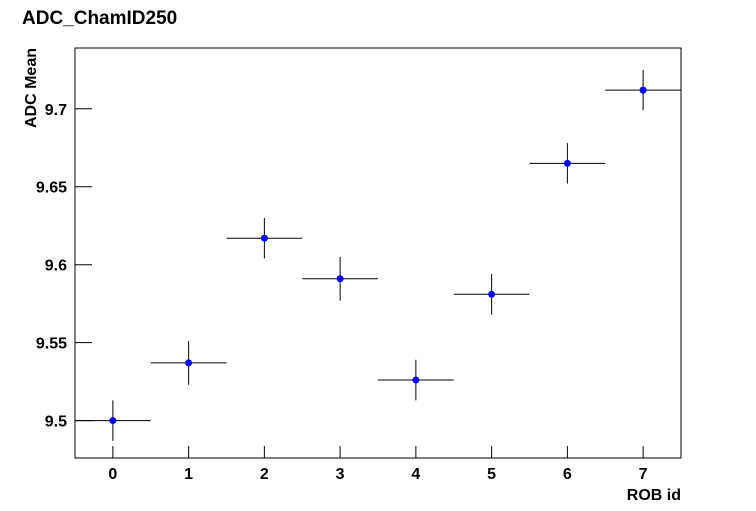  What do you see at coordinates (654, 495) in the screenshot?
I see `x-axis-label: ROB id` at bounding box center [654, 495].